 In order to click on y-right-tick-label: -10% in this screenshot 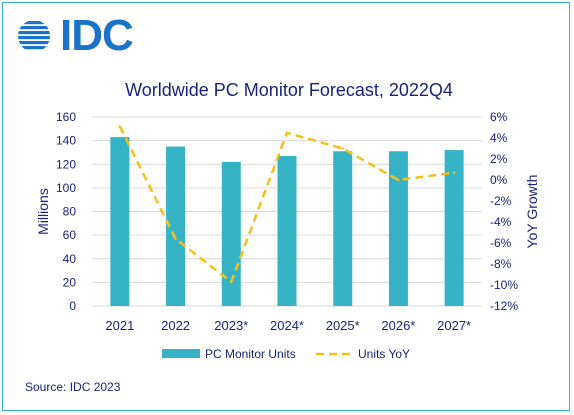, I will do `click(504, 285)`.